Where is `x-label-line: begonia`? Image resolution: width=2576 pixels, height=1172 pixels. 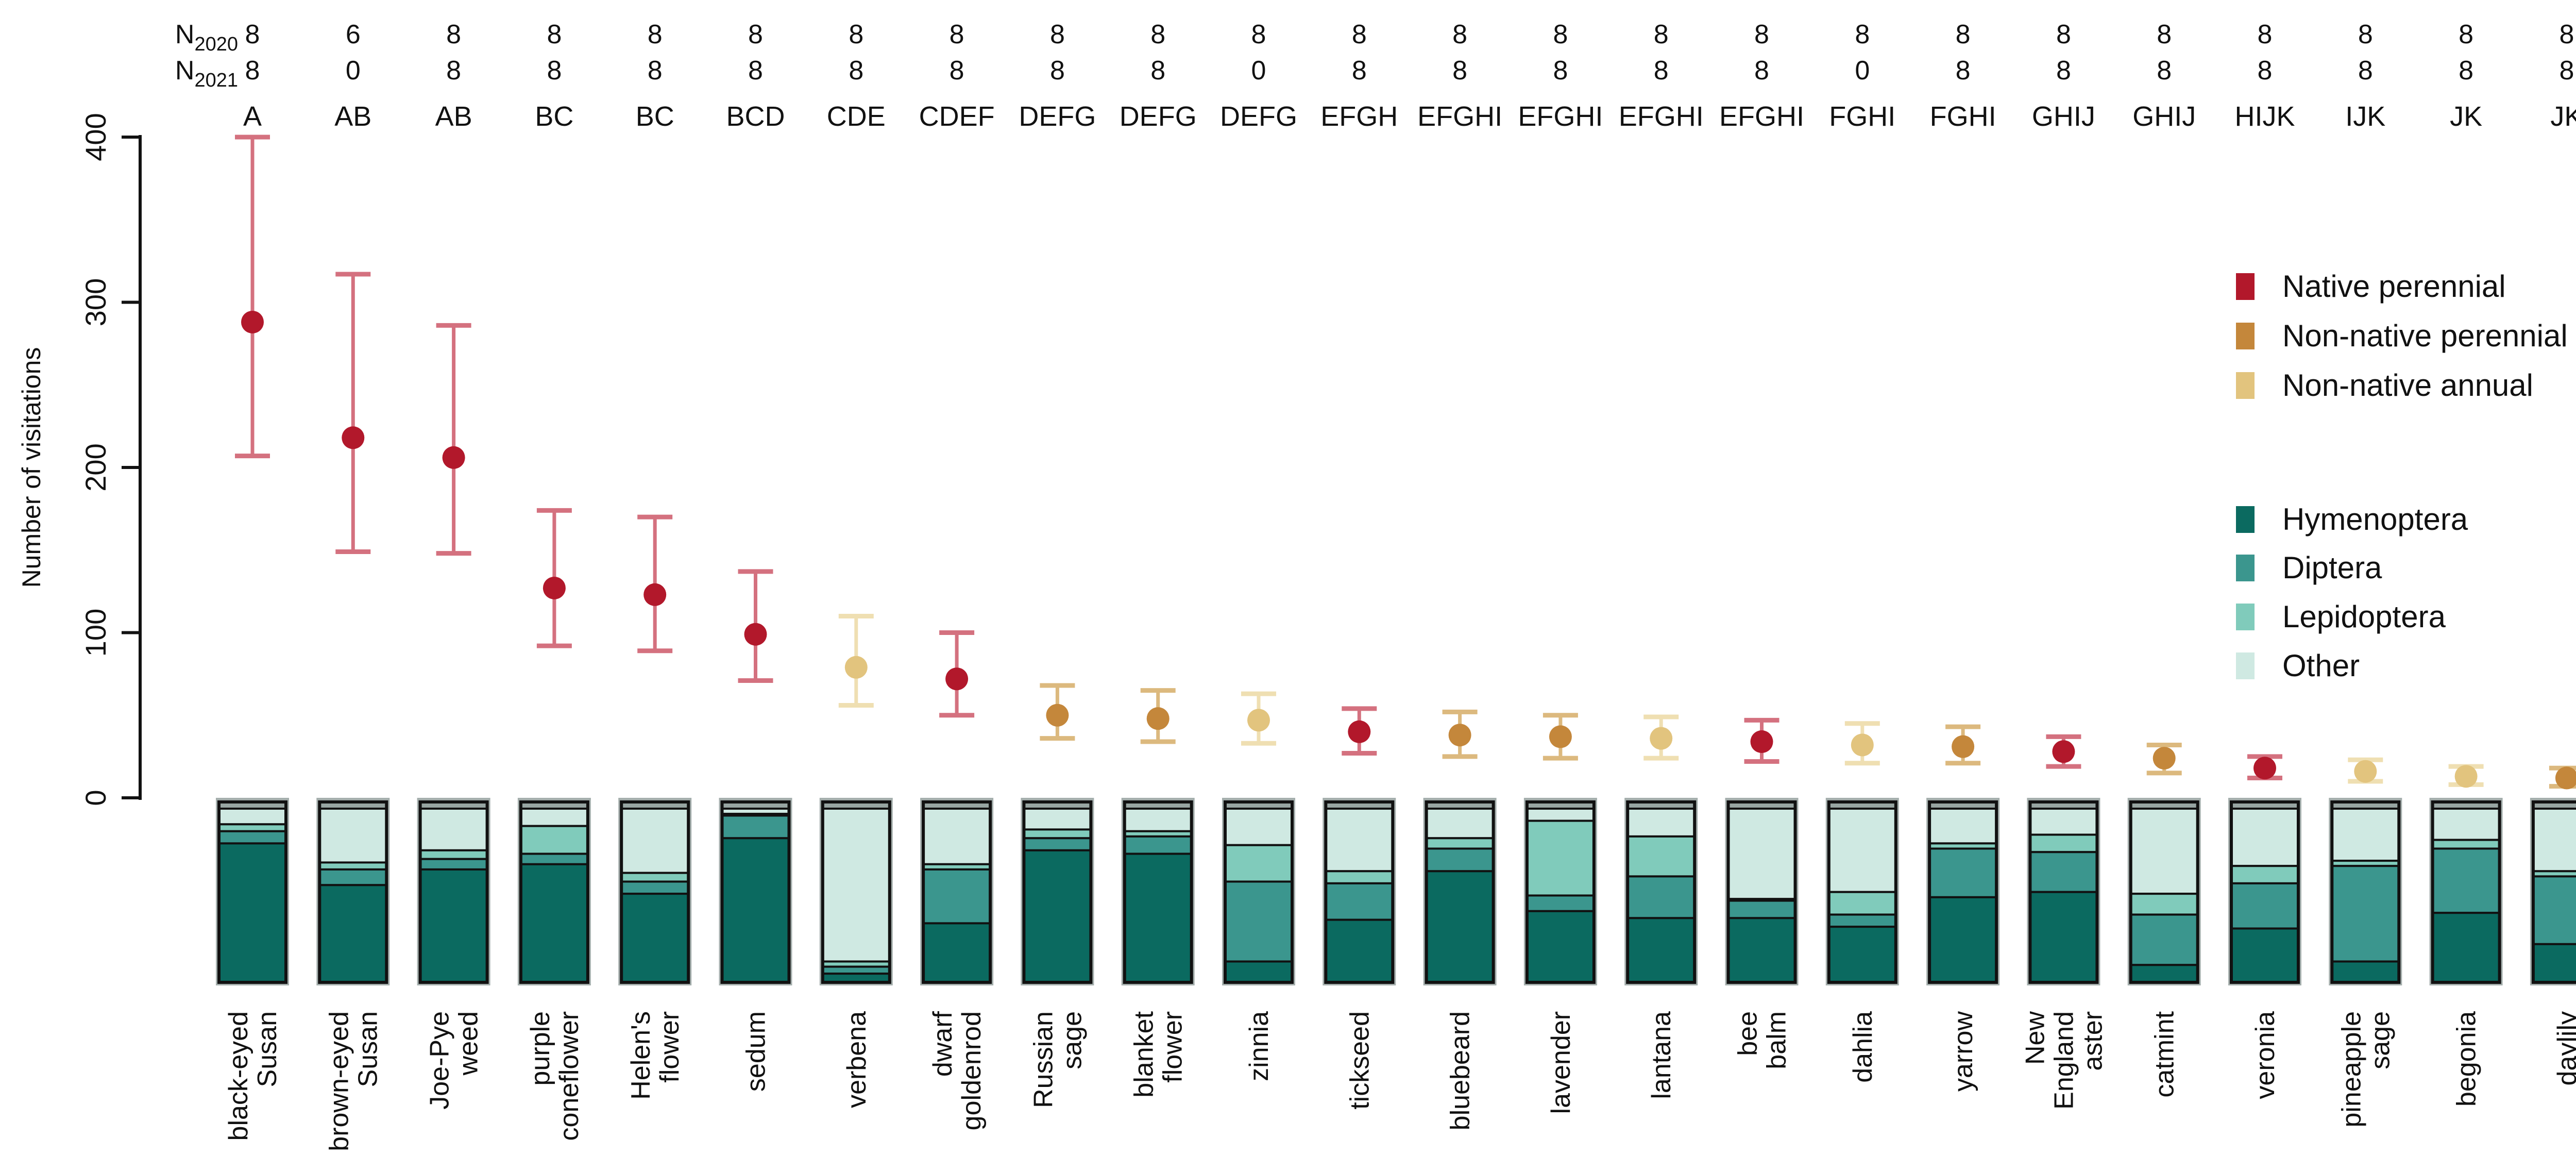 x-label-line: begonia is located at coordinates (2467, 1059).